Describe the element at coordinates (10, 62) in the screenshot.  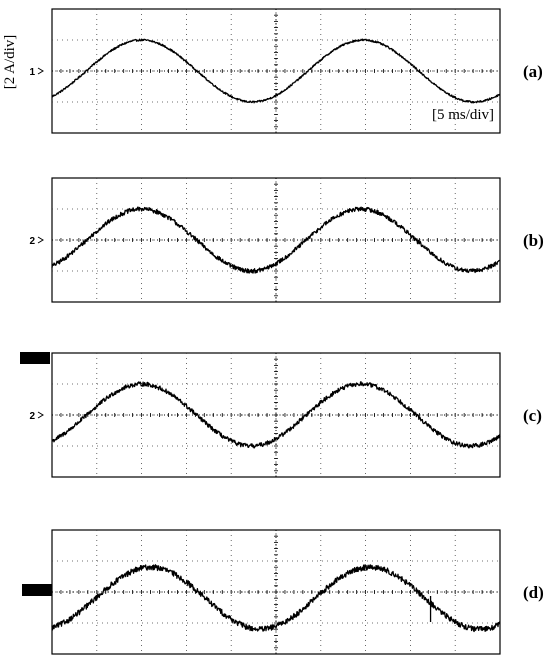
I see `current-scale-label: [2 A/div]` at that location.